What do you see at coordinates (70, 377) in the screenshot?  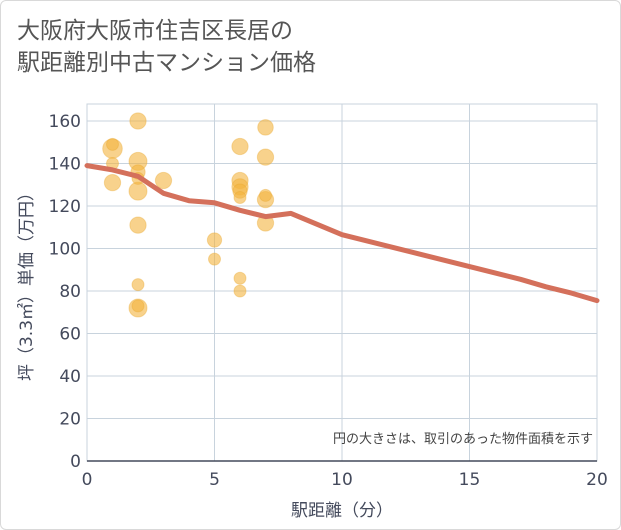 I see `y-tick-label: 40` at bounding box center [70, 377].